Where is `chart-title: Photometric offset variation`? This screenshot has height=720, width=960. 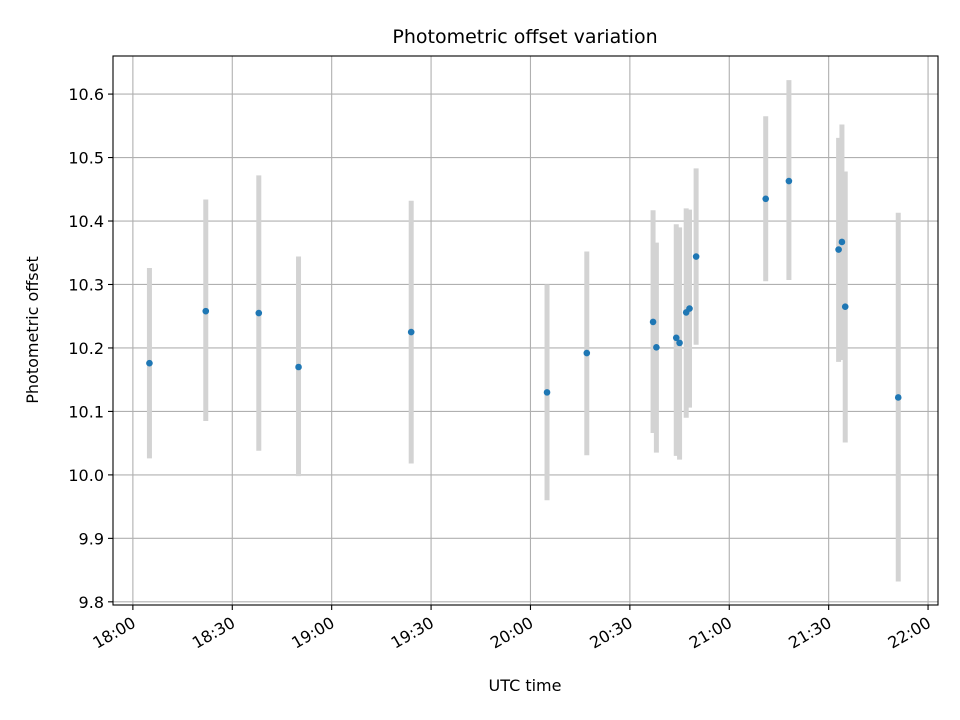
chart-title: Photometric offset variation is located at coordinates (524, 37).